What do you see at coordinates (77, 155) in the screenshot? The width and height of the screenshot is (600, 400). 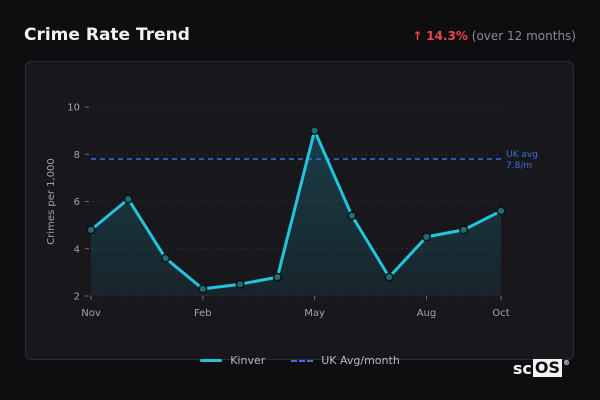 I see `y-tick-label: 8` at bounding box center [77, 155].